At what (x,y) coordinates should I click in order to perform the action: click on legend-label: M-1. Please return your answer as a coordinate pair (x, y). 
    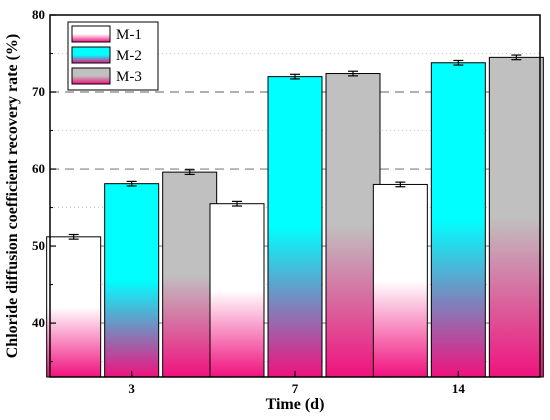
    Looking at the image, I should click on (129, 35).